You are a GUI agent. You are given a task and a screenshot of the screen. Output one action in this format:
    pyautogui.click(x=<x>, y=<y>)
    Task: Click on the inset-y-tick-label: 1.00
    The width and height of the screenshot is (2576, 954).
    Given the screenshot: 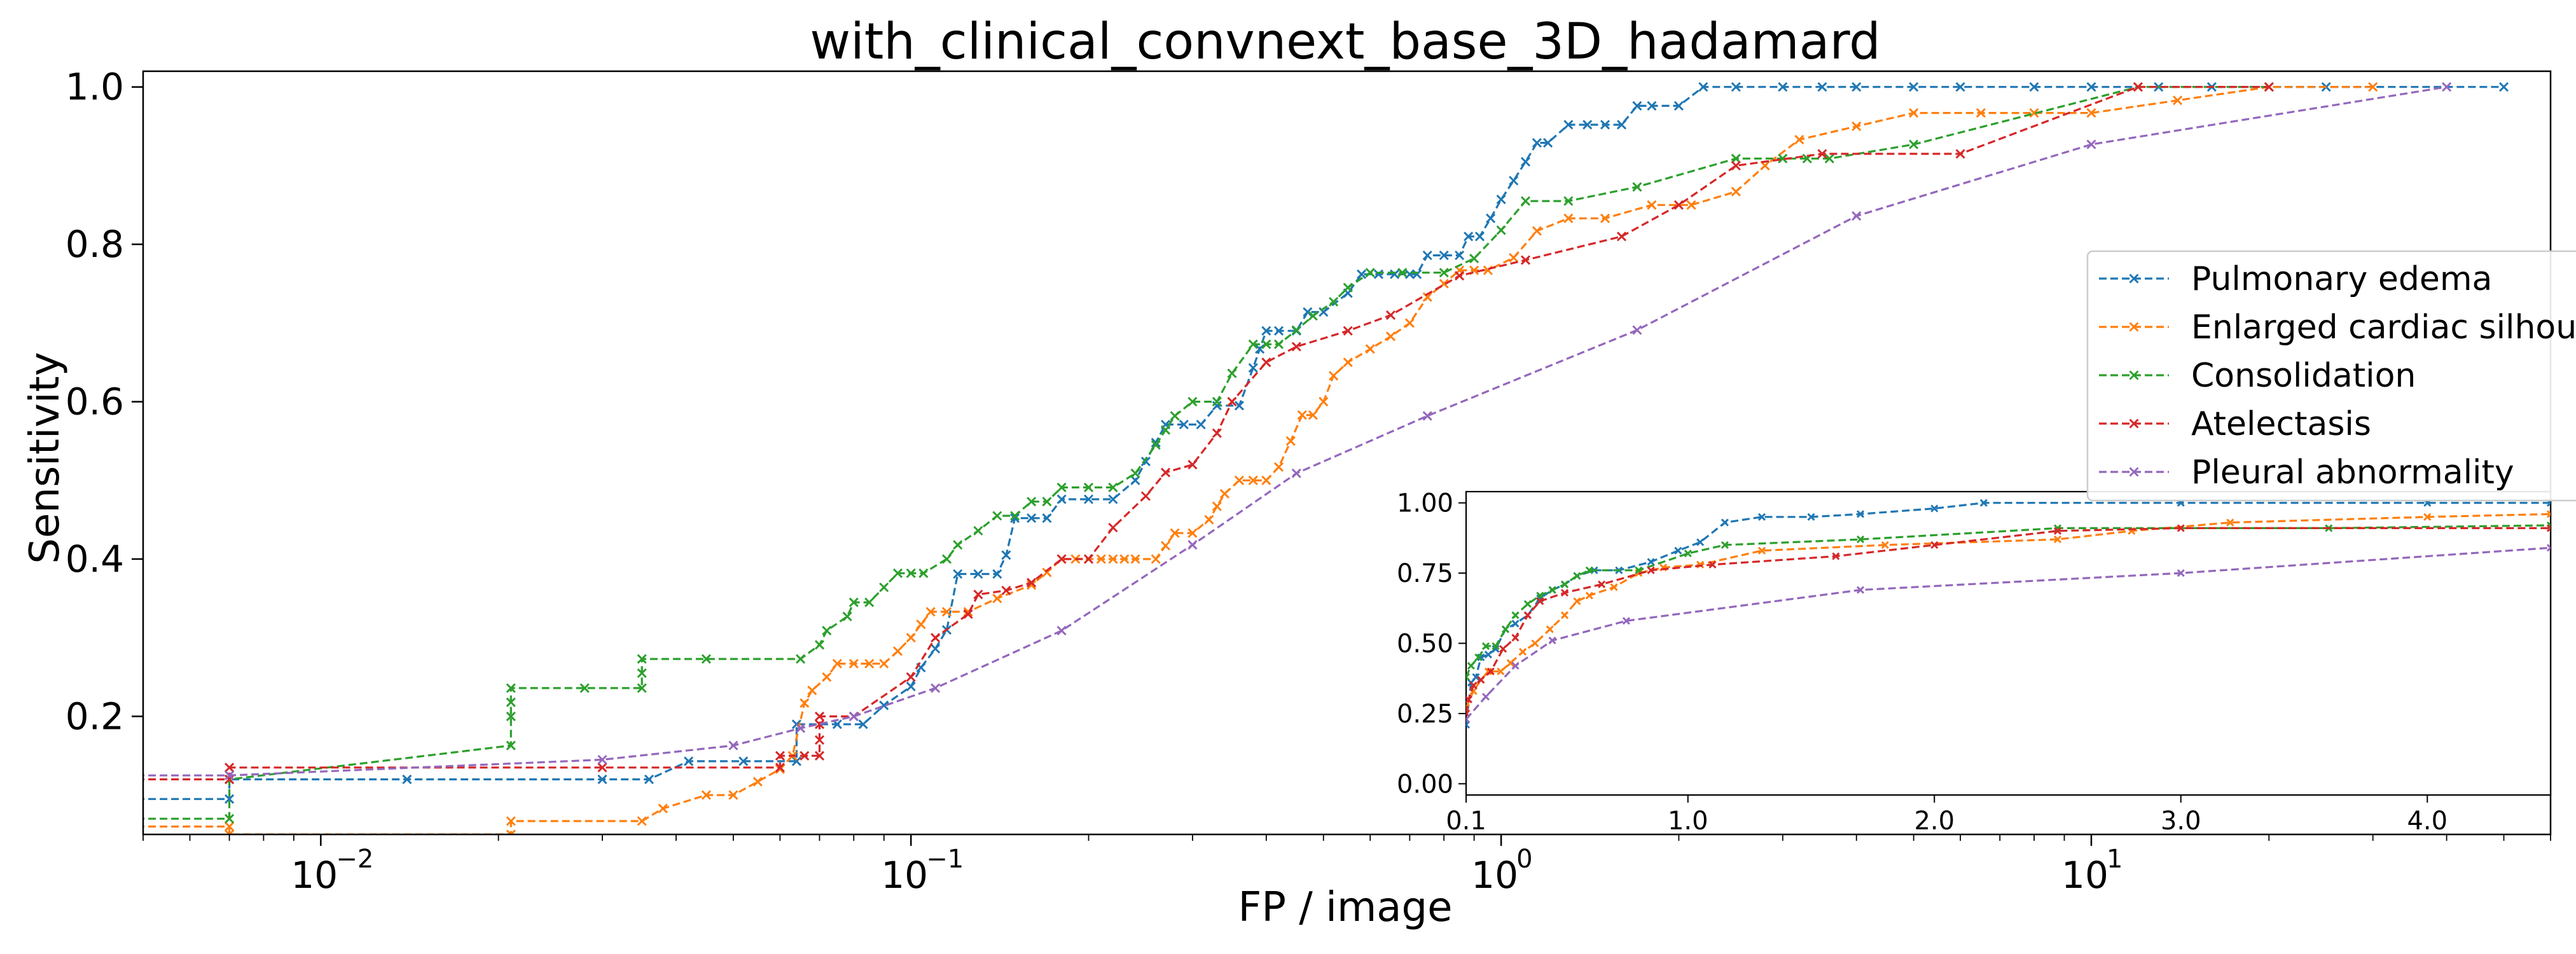 What is the action you would take?
    pyautogui.click(x=1425, y=504)
    